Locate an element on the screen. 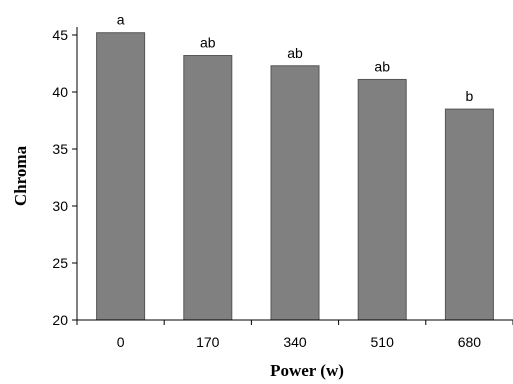 The image size is (513, 384). x-tick-label: 170 is located at coordinates (208, 342).